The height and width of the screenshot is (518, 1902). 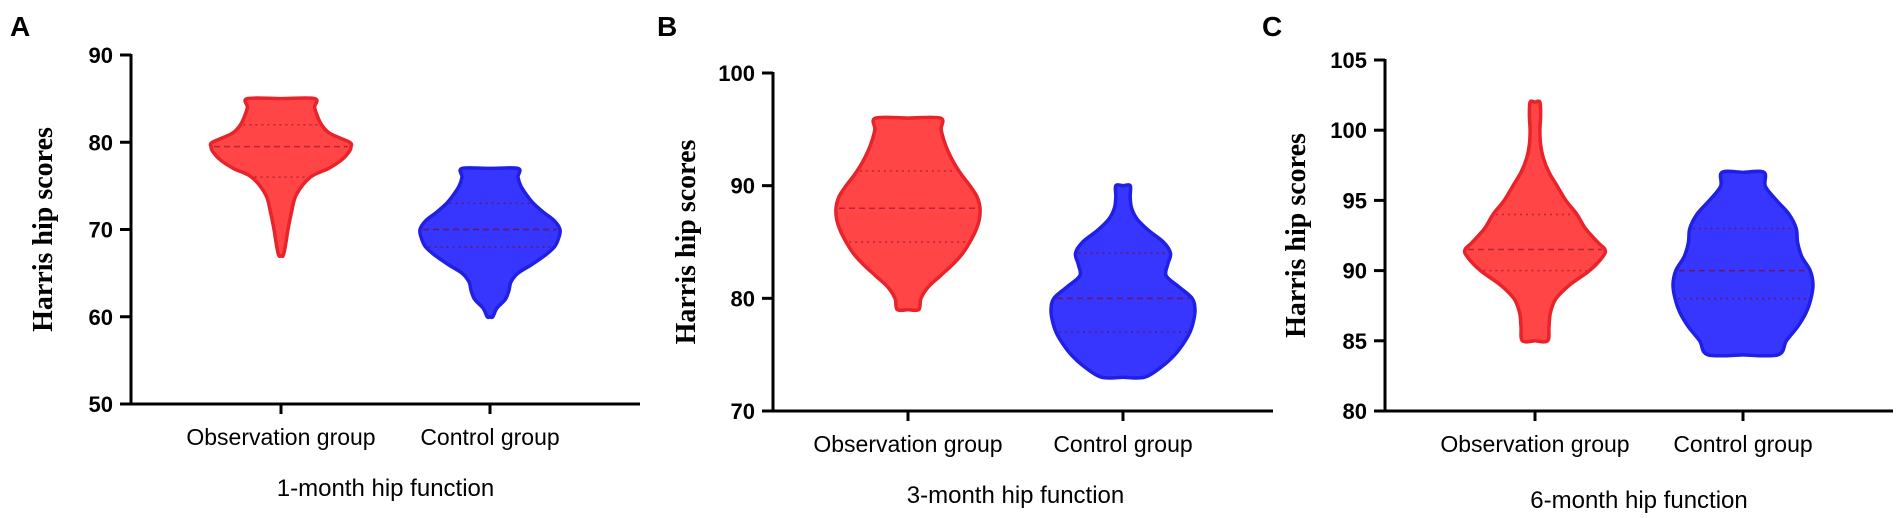 What do you see at coordinates (1638, 500) in the screenshot?
I see `x-axis-title: 6-month hip function` at bounding box center [1638, 500].